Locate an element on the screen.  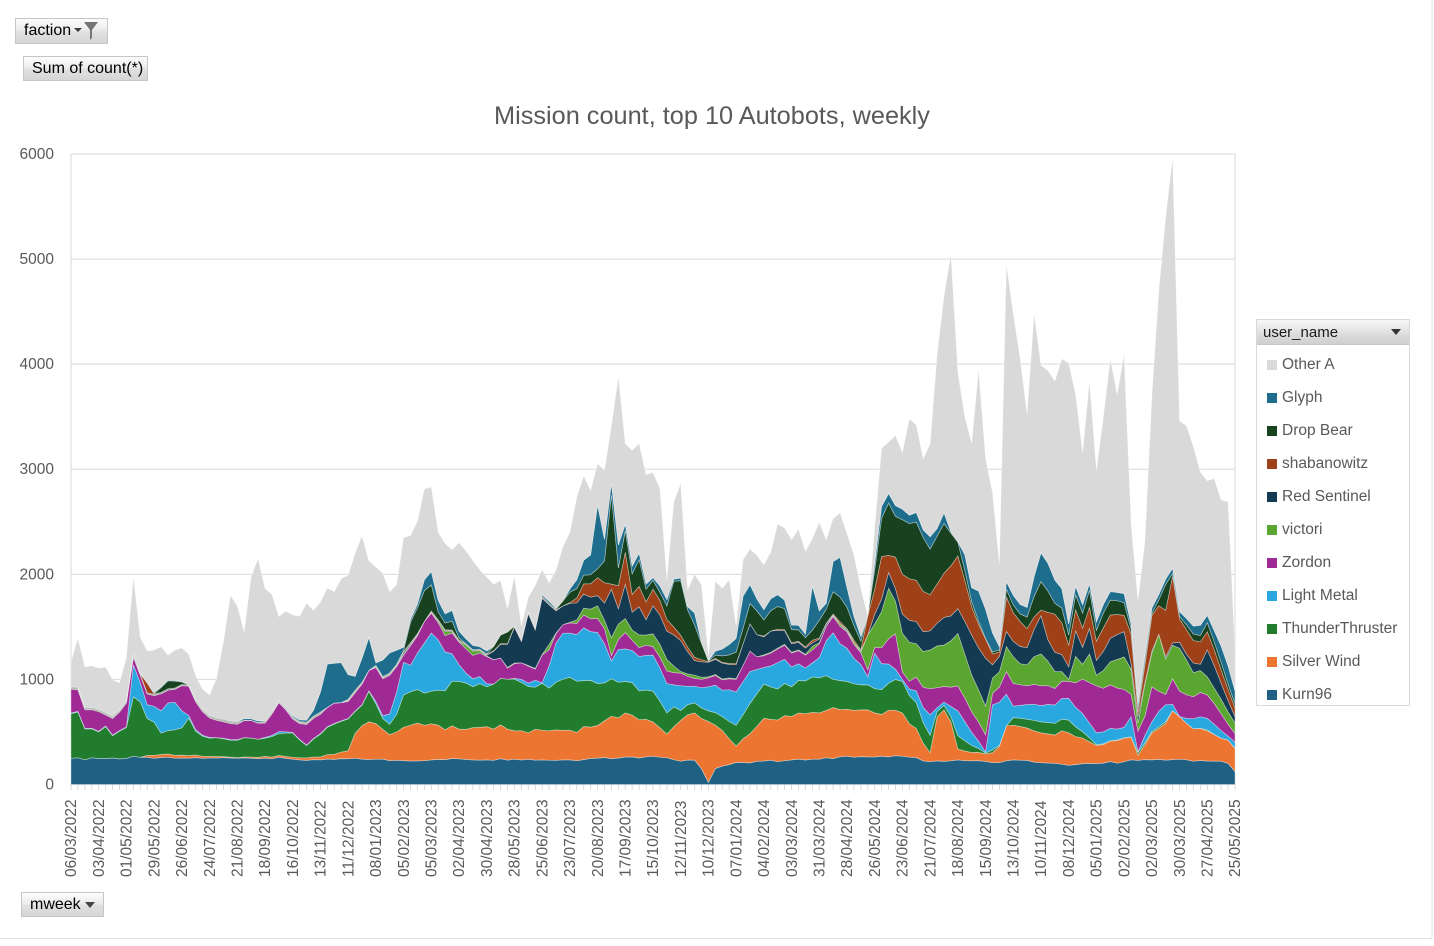
svg-text: 23/07/2023 is located at coordinates (570, 838).